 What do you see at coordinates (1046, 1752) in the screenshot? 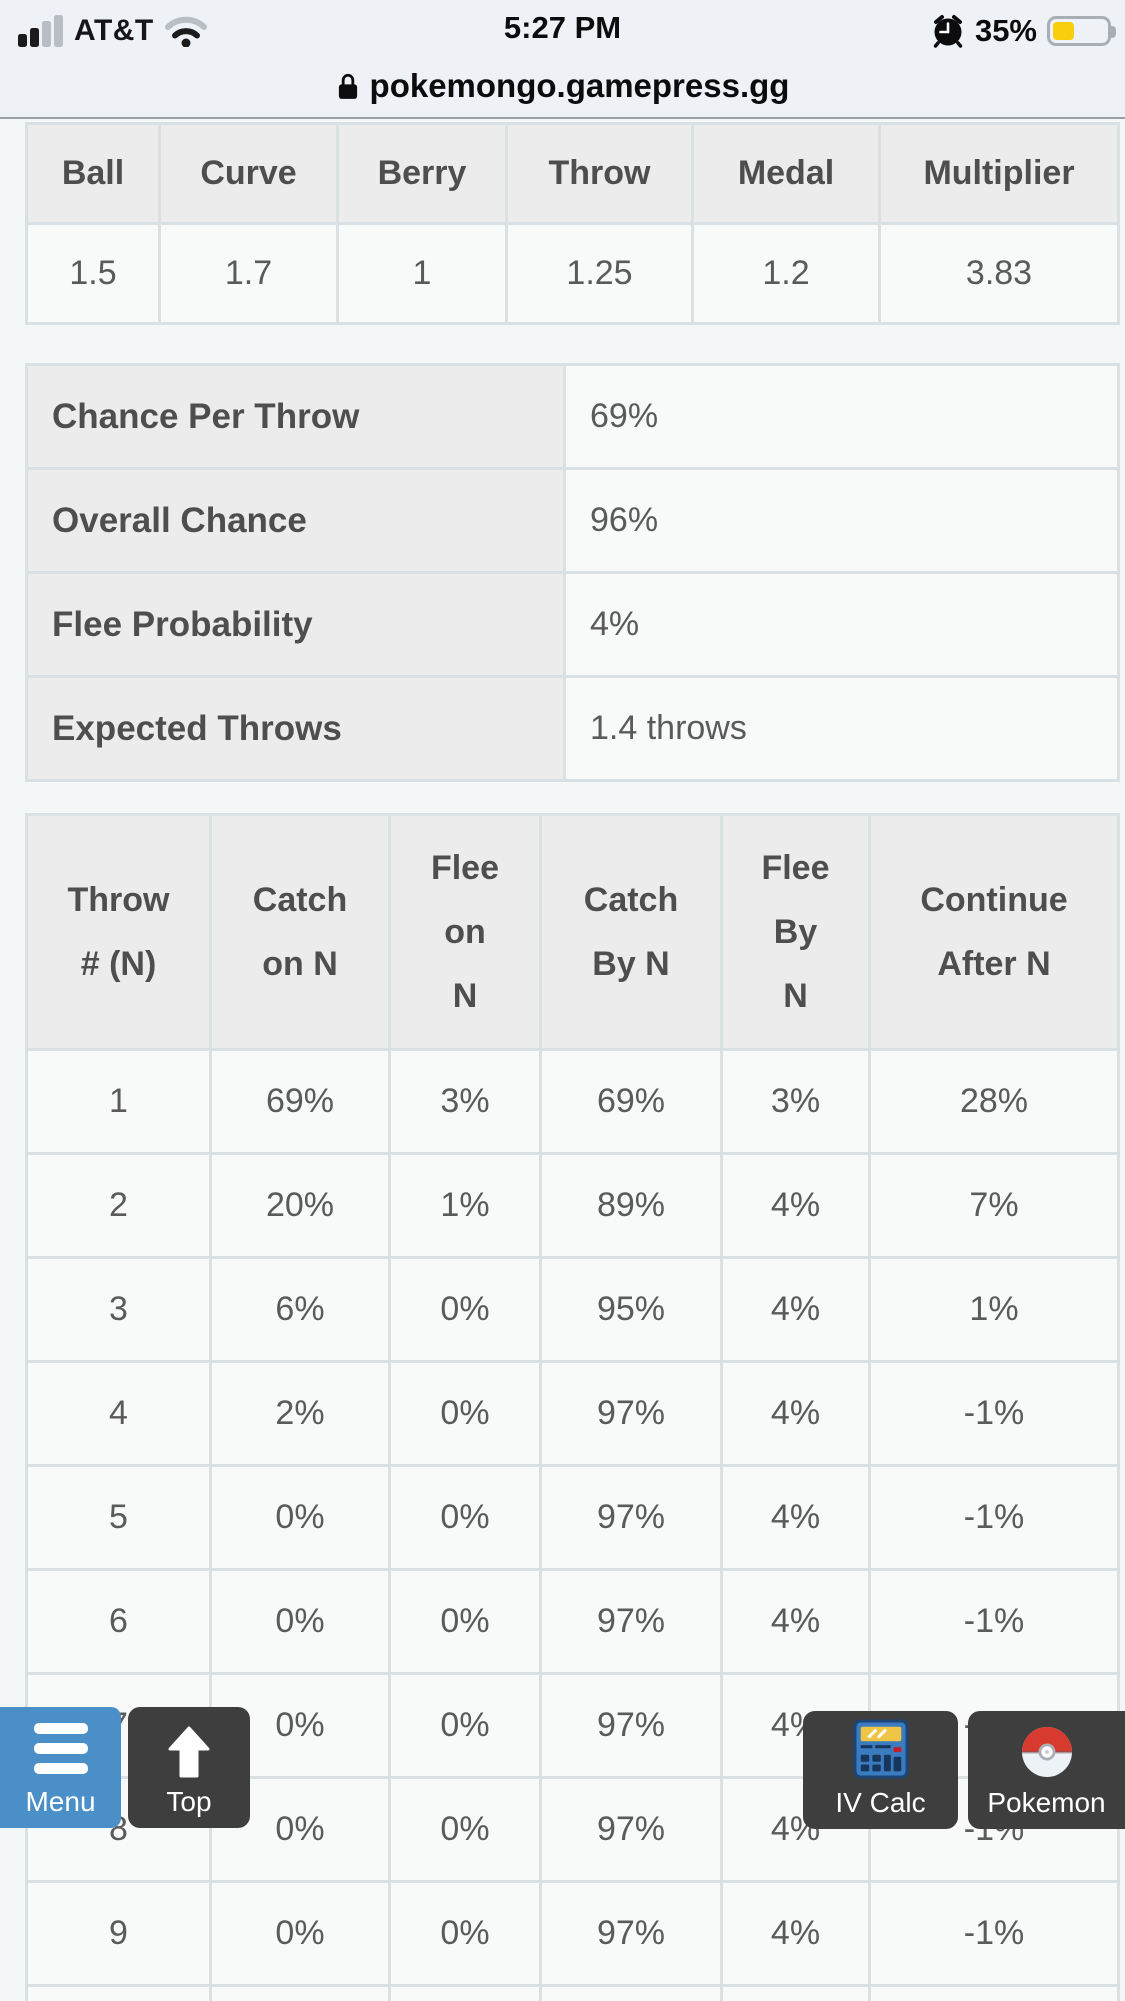
I see `pokeball-icon` at bounding box center [1046, 1752].